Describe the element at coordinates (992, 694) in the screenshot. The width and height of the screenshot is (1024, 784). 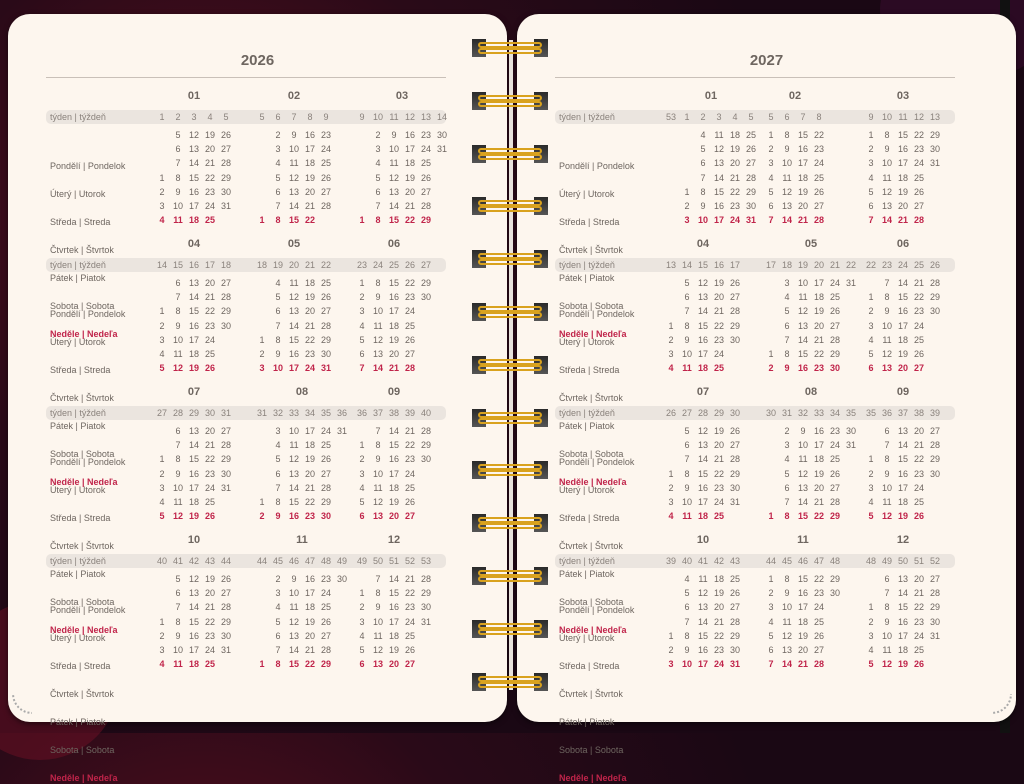
I see `corner-stitching` at that location.